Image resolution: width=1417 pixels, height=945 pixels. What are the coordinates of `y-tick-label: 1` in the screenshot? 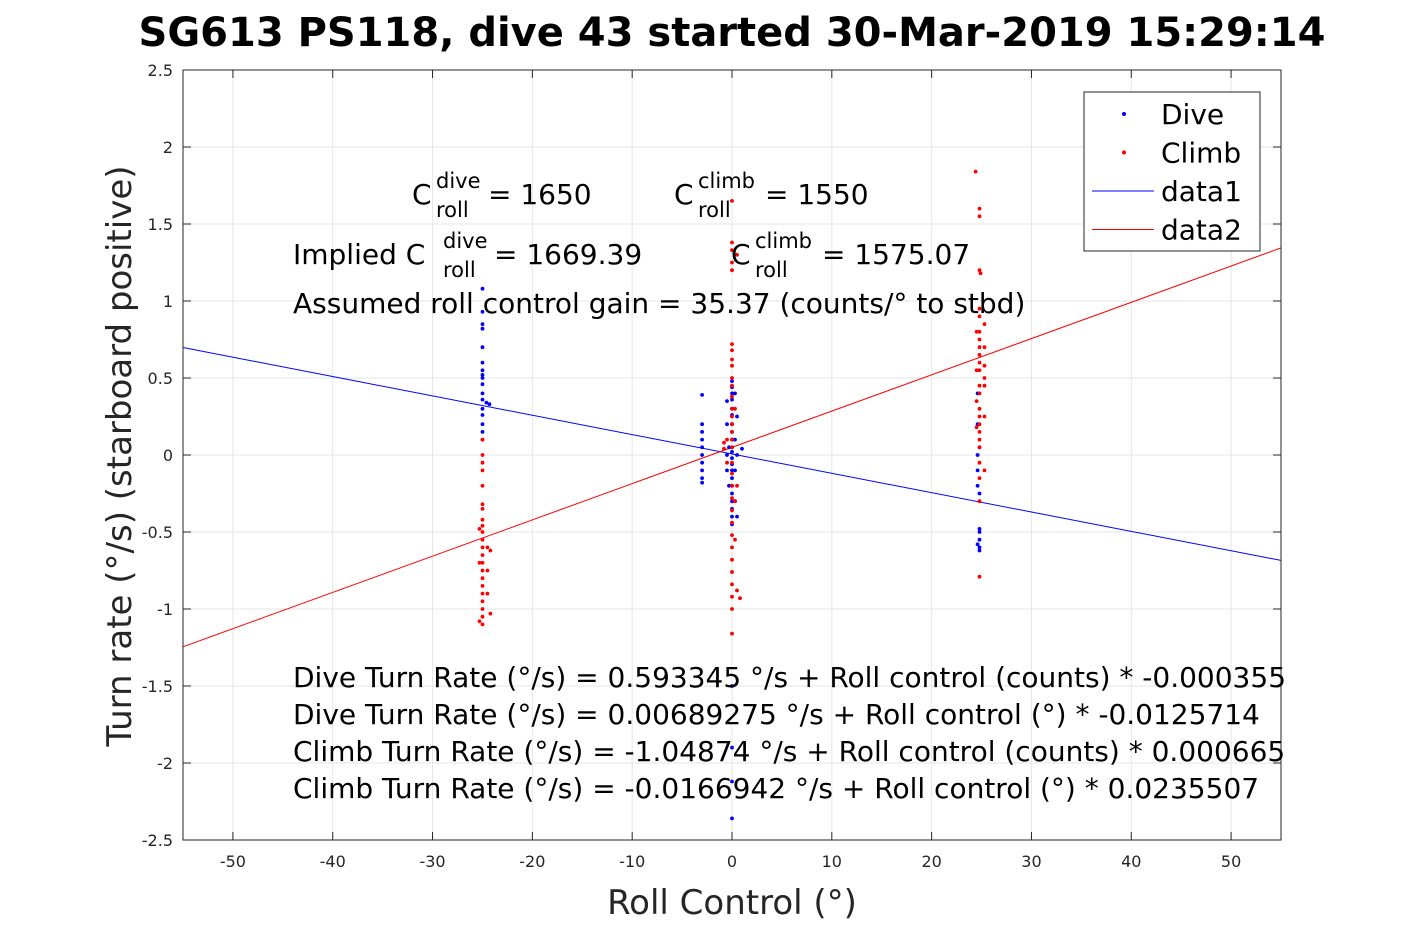 It's located at (168, 301).